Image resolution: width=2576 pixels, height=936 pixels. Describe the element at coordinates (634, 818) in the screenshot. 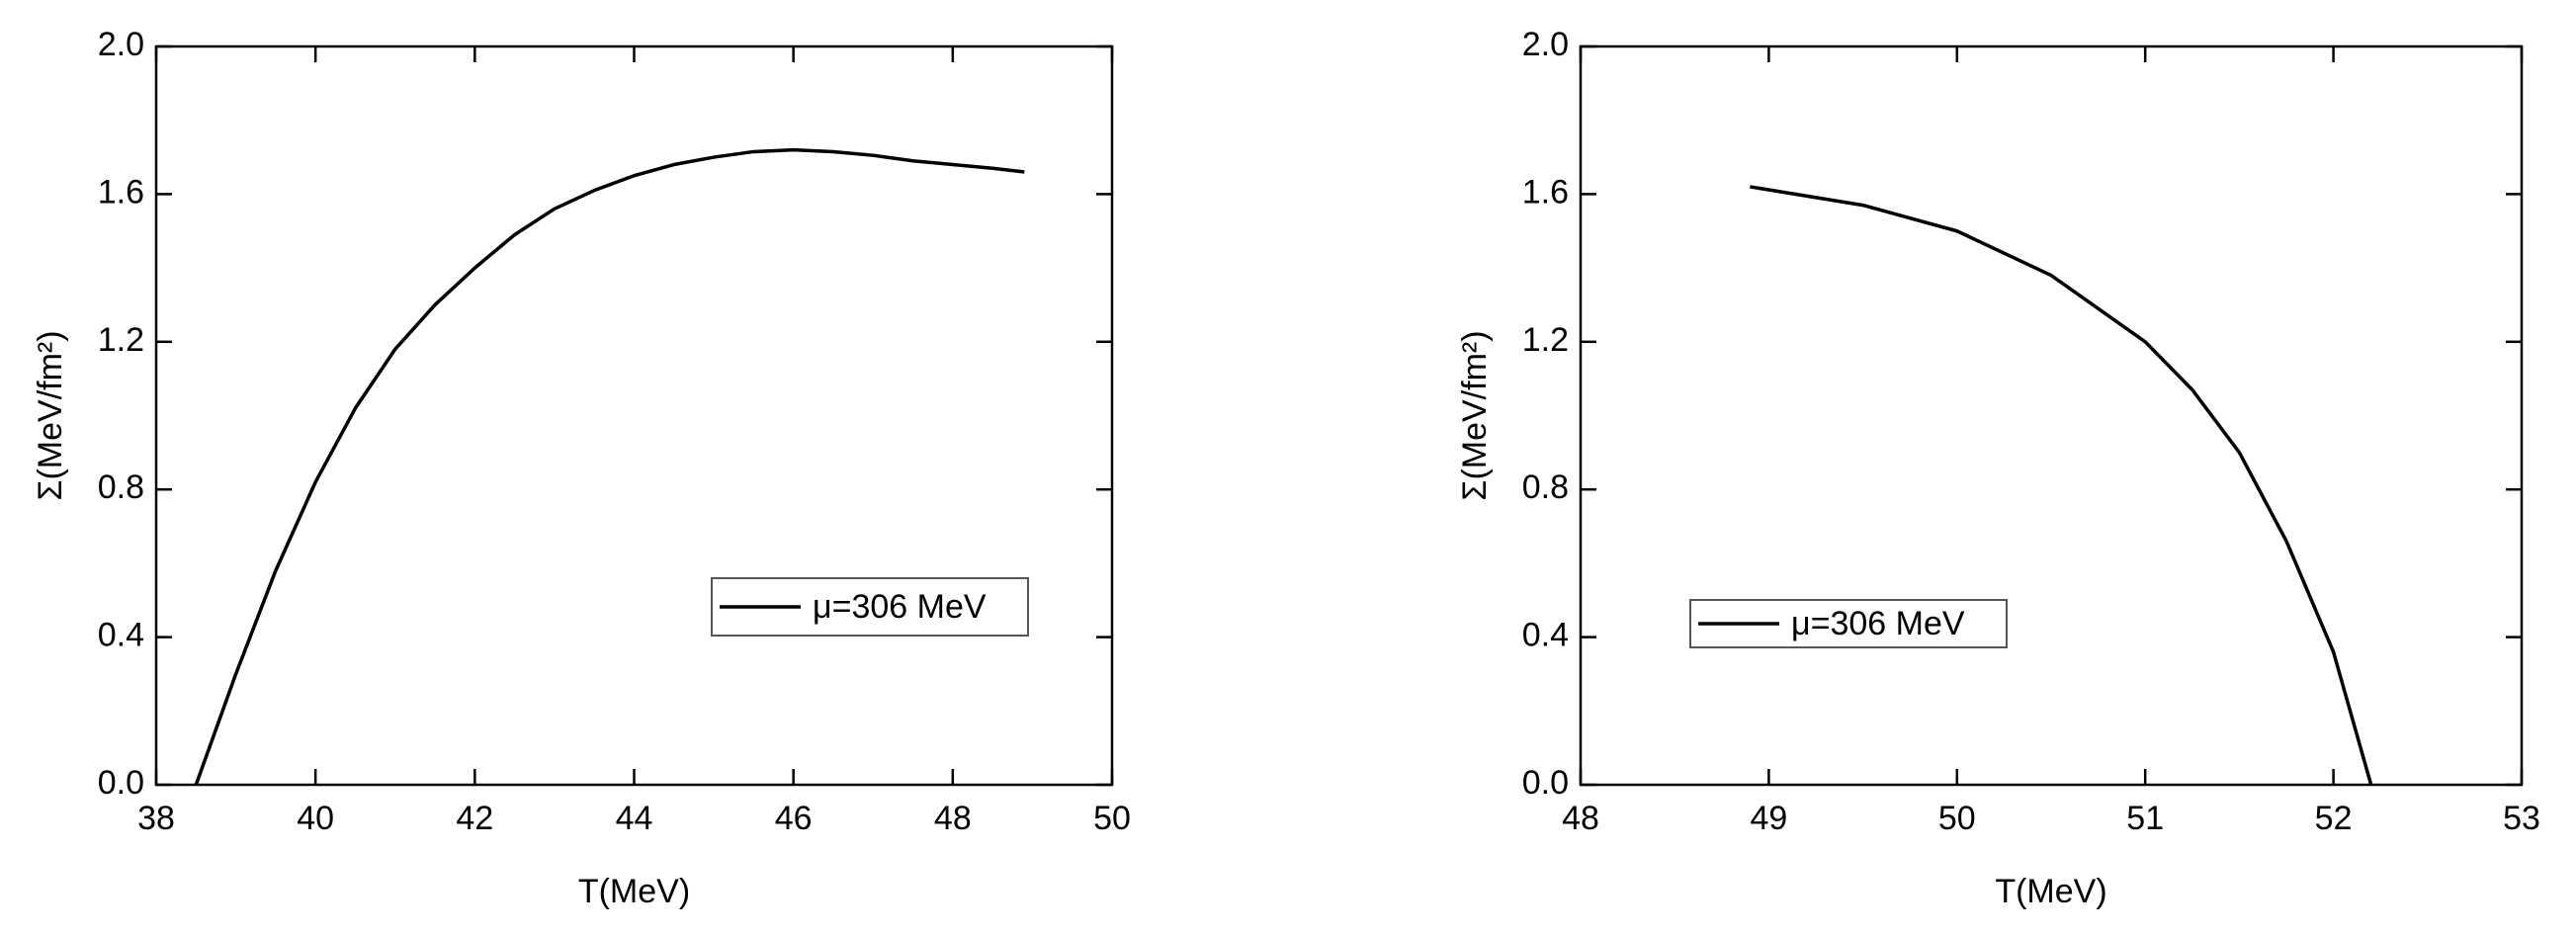

I see `x-tick-label: 44` at that location.